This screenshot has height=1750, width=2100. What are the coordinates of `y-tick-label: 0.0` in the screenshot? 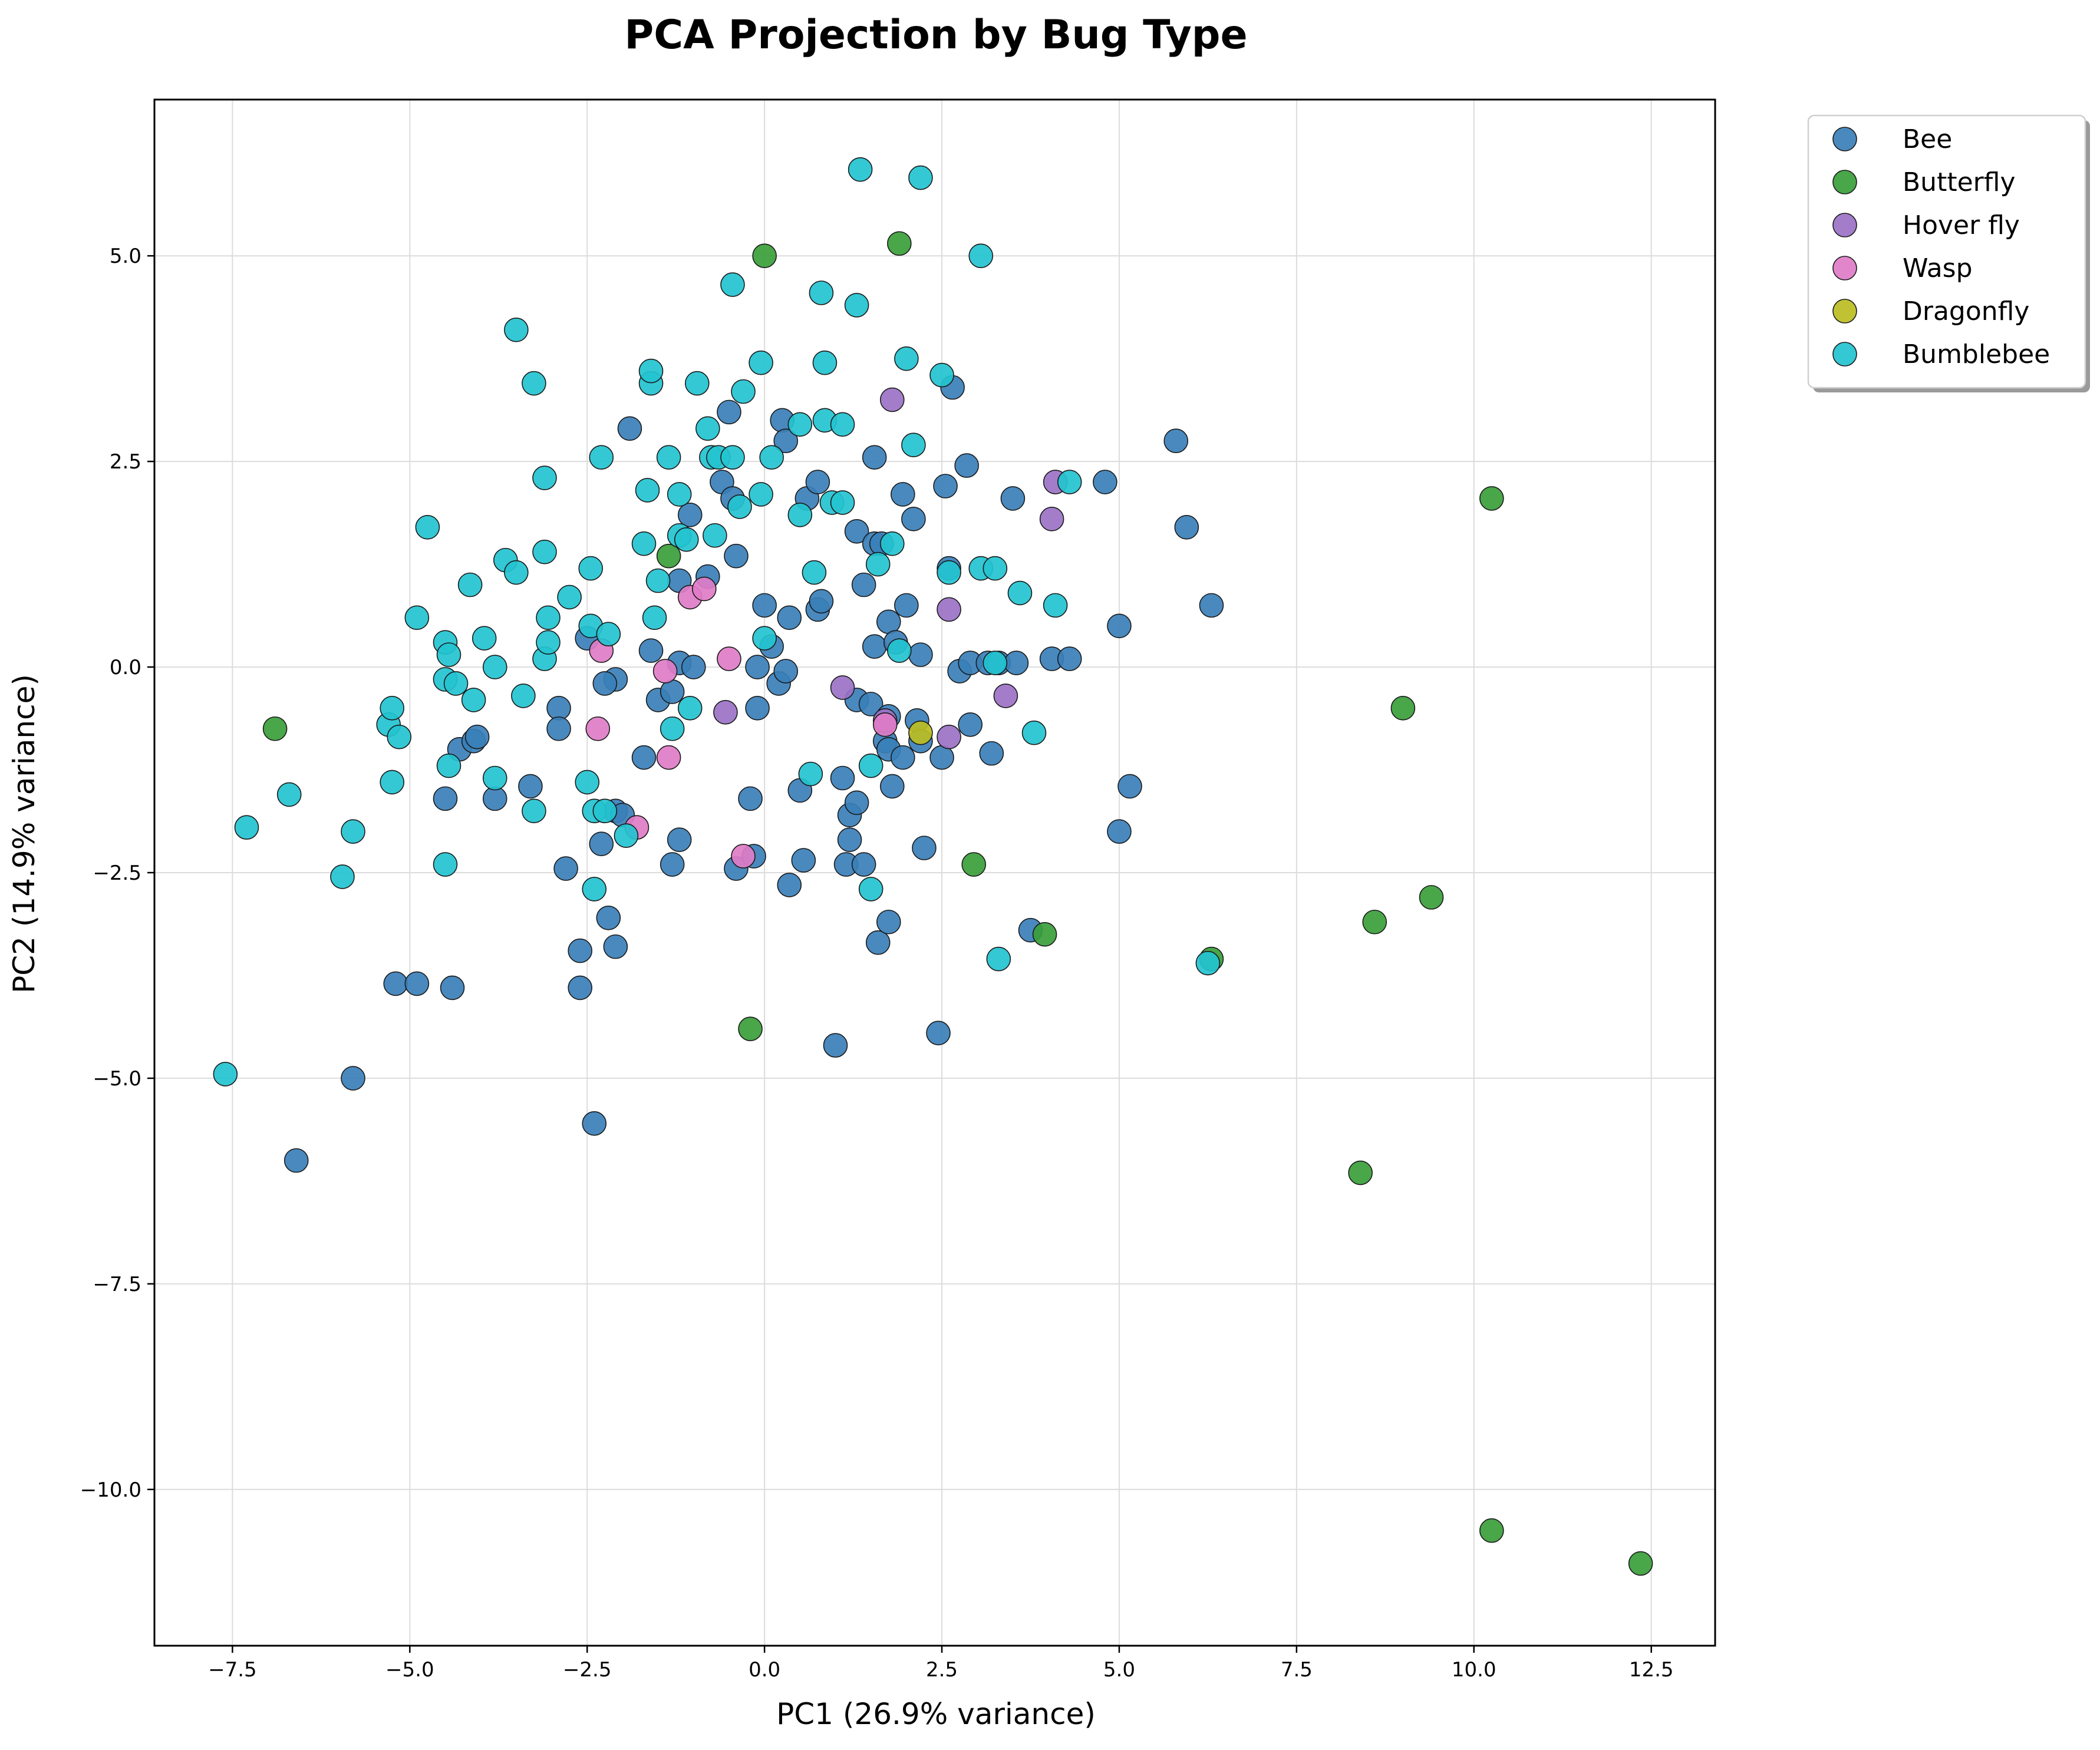 It's located at (125, 667).